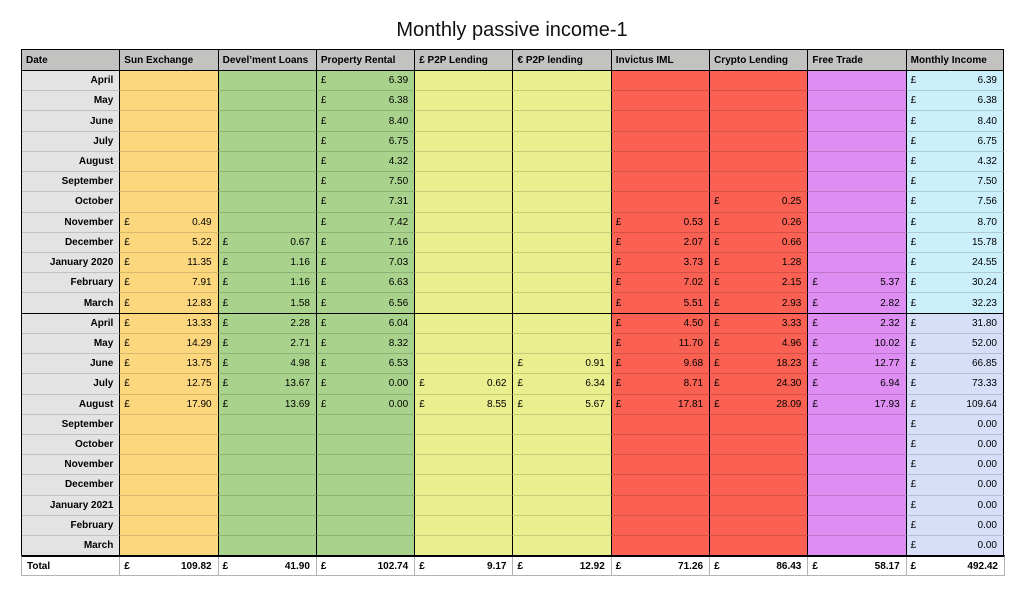 The width and height of the screenshot is (1024, 603). Describe the element at coordinates (366, 363) in the screenshot. I see `cell-property-rental-row-15: £6.53` at that location.